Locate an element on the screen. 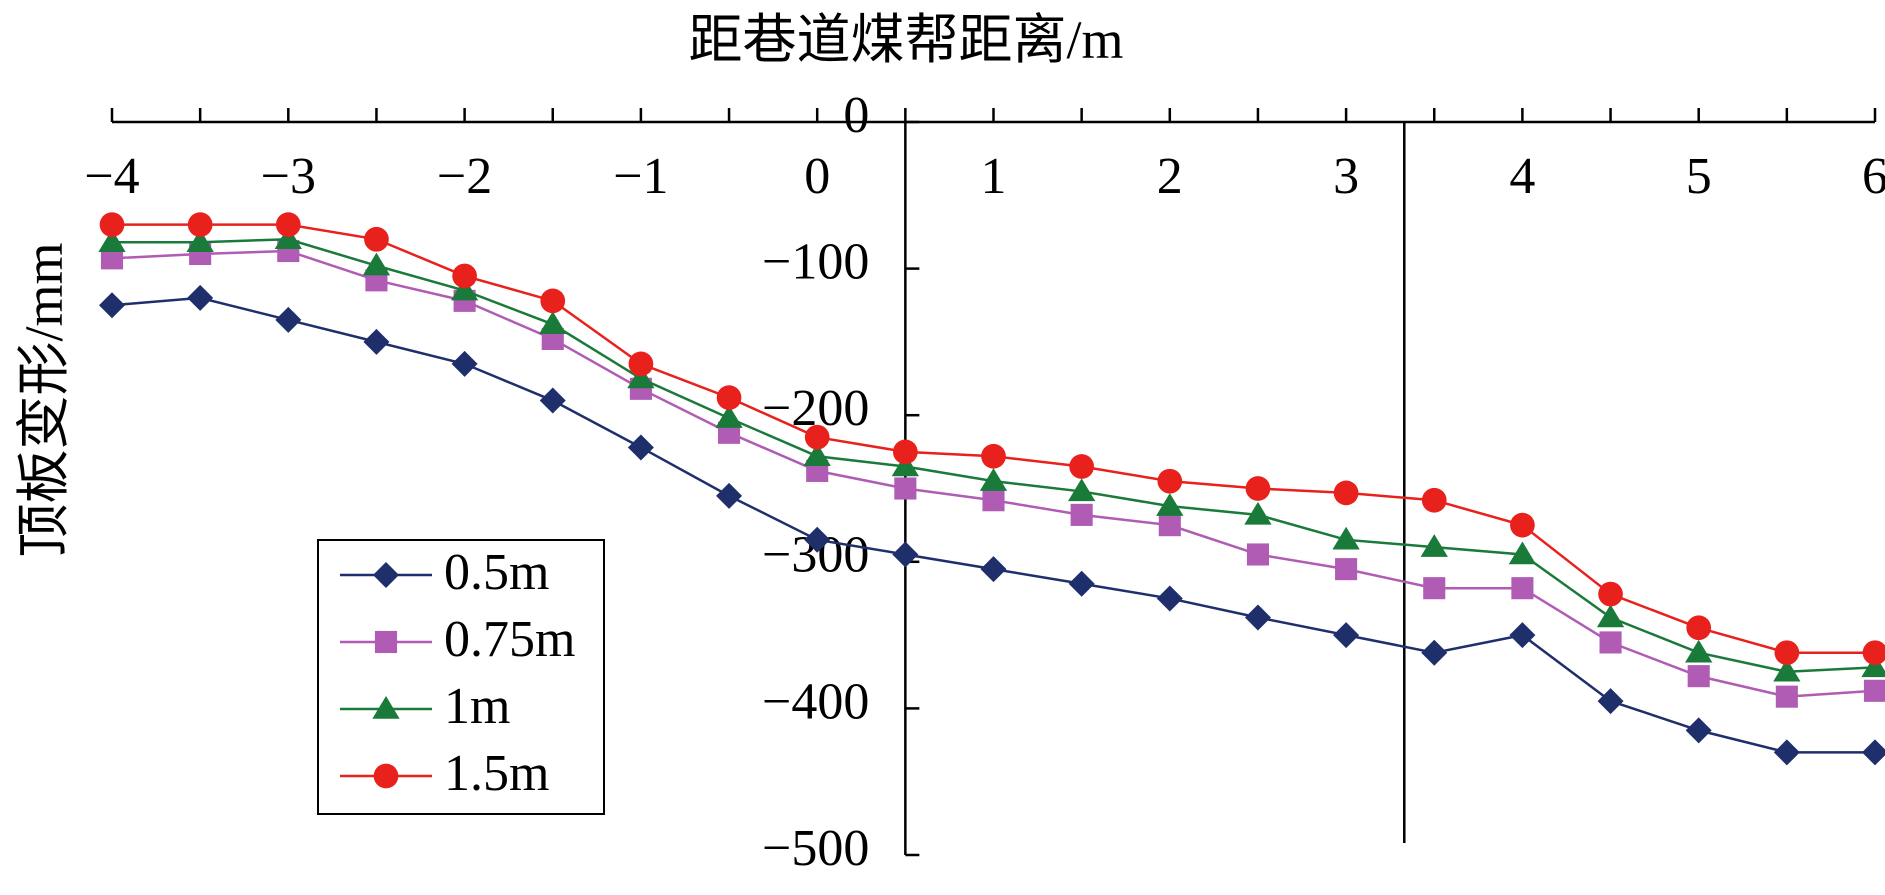  legend-item: 0.75m is located at coordinates (457, 639).